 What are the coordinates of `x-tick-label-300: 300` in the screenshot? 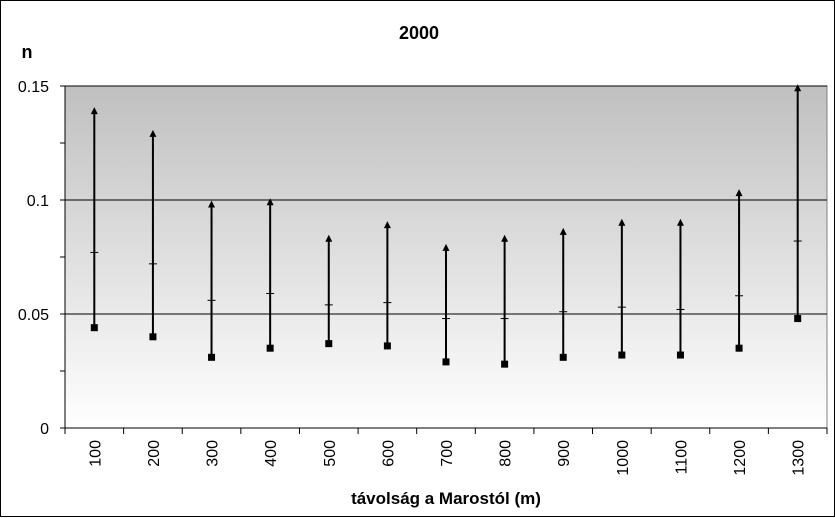 It's located at (213, 453).